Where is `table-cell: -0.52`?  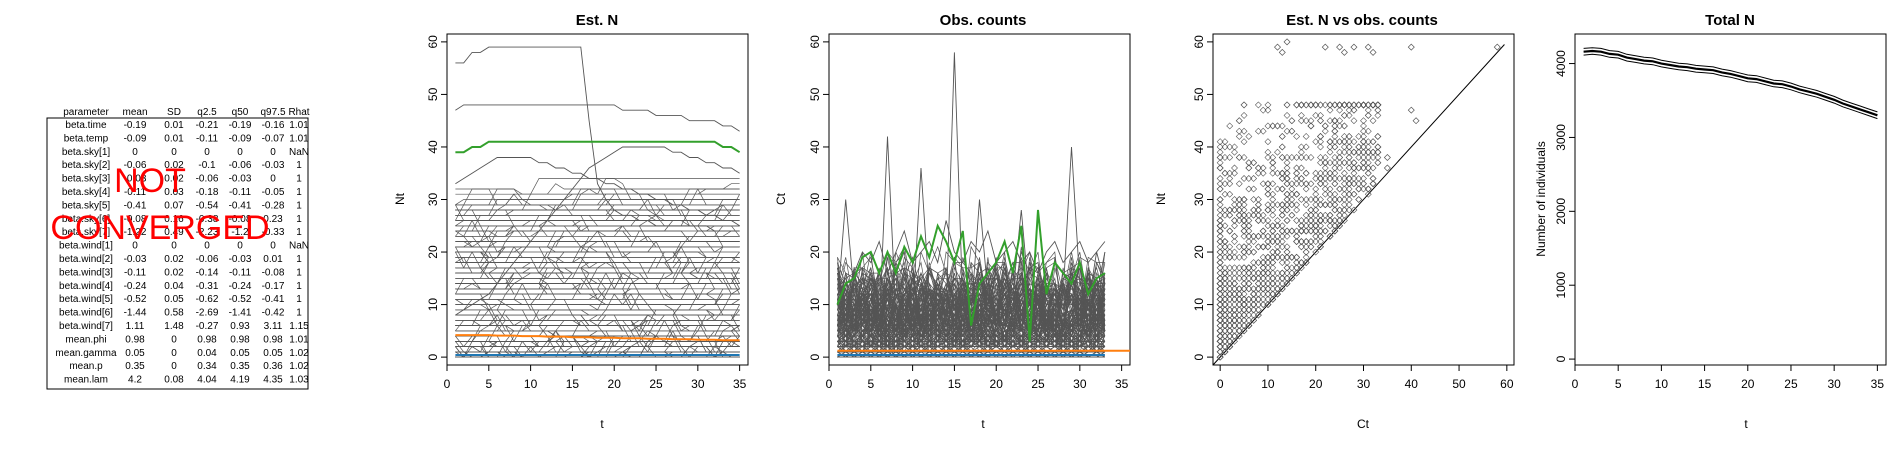 table-cell: -0.52 is located at coordinates (240, 299).